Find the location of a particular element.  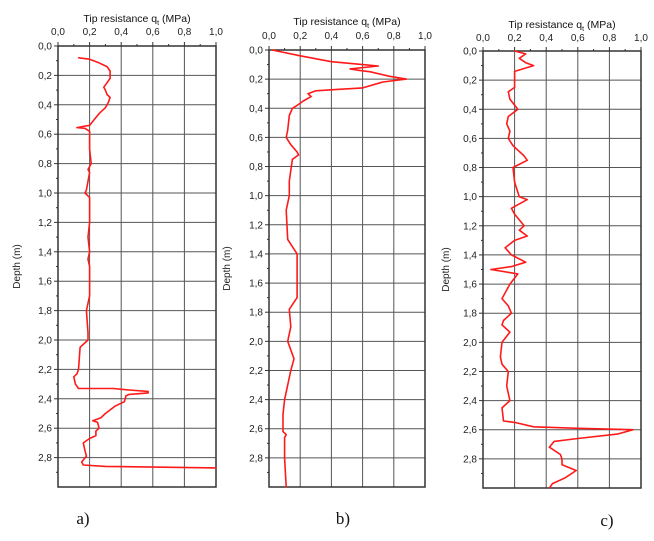

y-tick-label: 1,6 is located at coordinates (256, 284).